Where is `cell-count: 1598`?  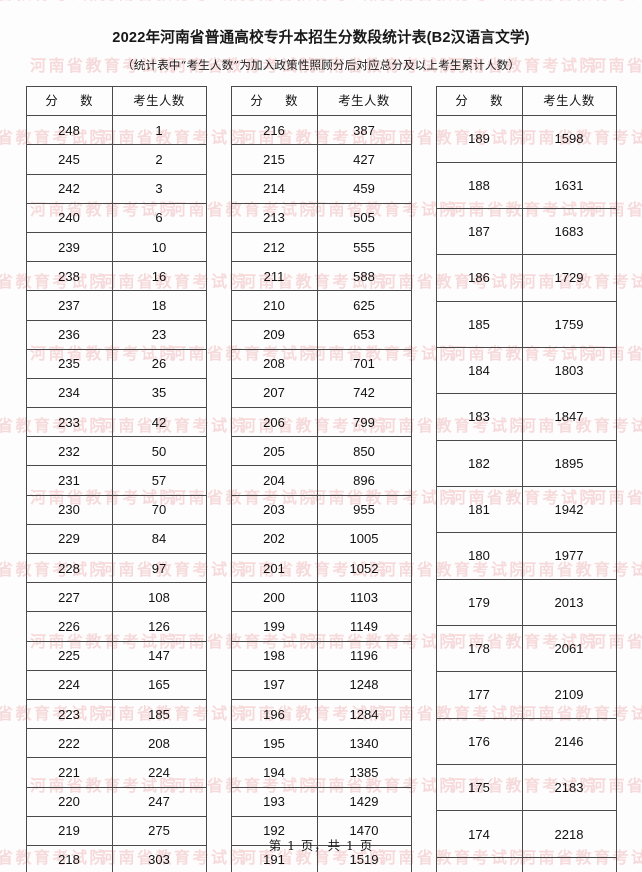
cell-count: 1598 is located at coordinates (569, 139).